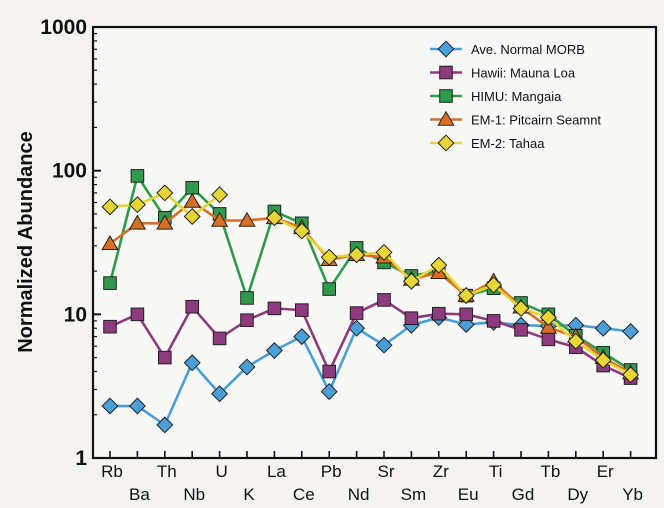 Image resolution: width=664 pixels, height=508 pixels. I want to click on y-tick-label: 10, so click(75, 314).